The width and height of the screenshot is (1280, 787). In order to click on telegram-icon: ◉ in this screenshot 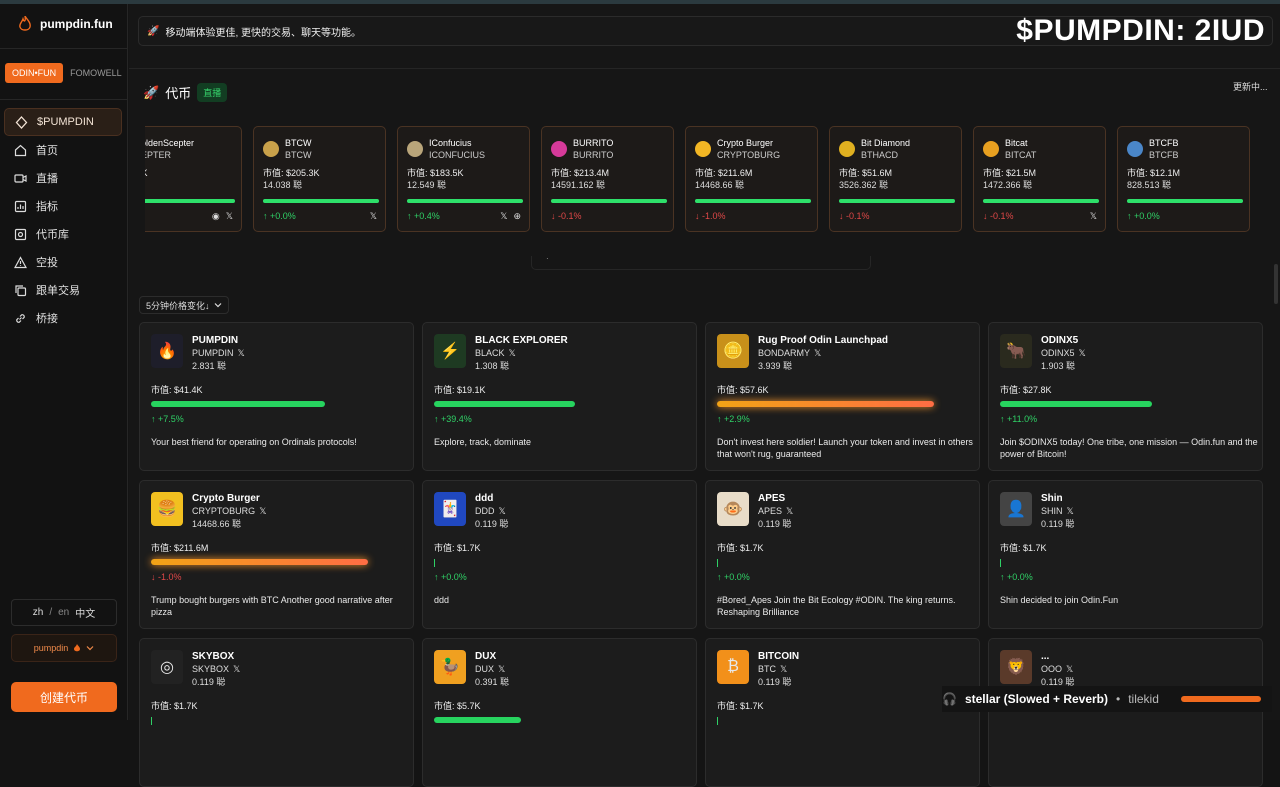, I will do `click(215, 216)`.